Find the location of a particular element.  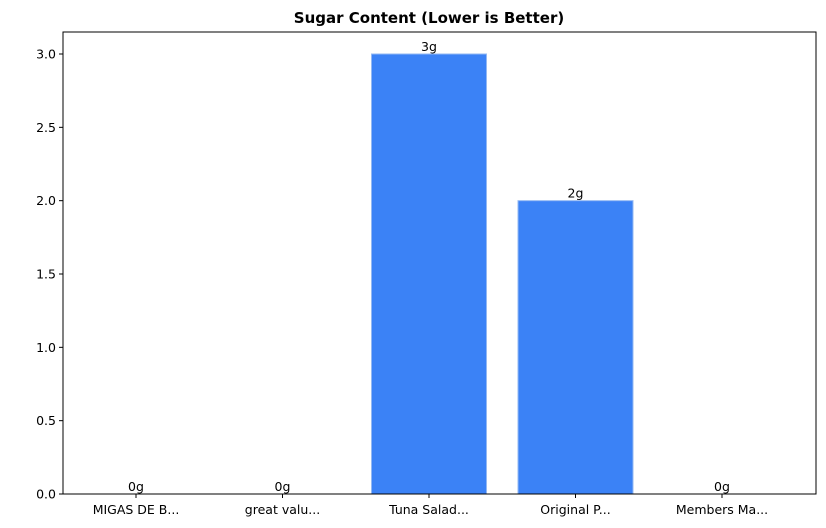

y-tick-label-2: 0.5 is located at coordinates (46, 420).